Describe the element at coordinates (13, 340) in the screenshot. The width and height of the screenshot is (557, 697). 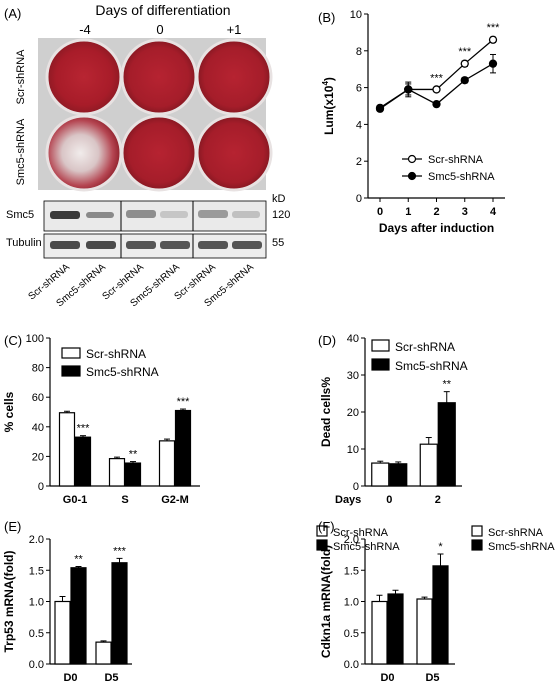
I see `panel-label: (C)` at that location.